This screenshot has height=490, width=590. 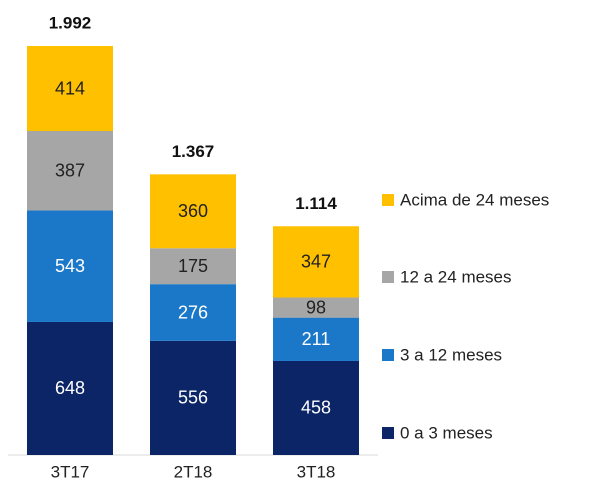 I want to click on x-tick-label: 2T18, so click(x=193, y=471).